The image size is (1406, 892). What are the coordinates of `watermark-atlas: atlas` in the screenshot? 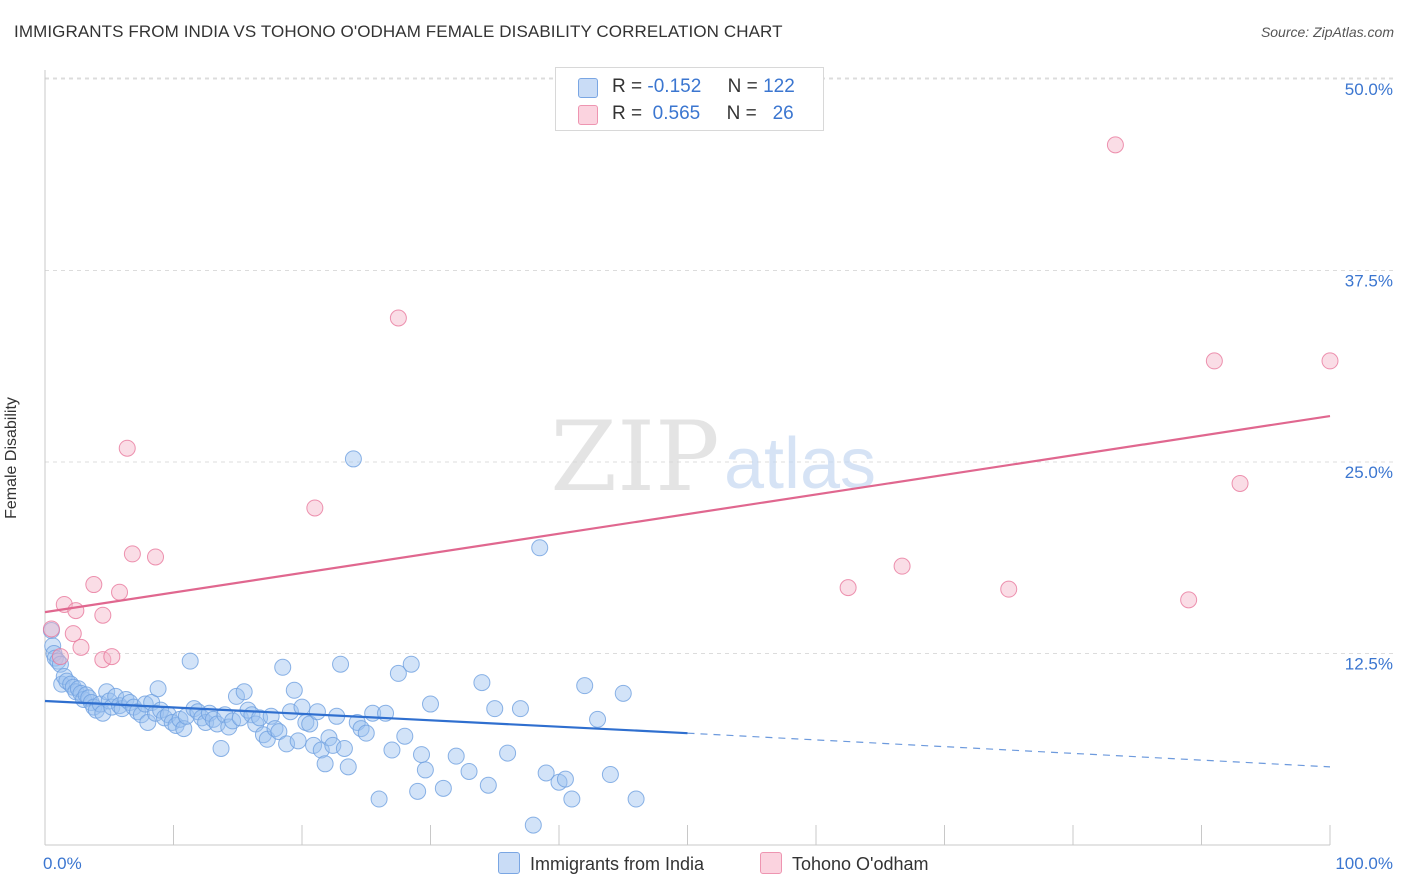 It's located at (800, 464).